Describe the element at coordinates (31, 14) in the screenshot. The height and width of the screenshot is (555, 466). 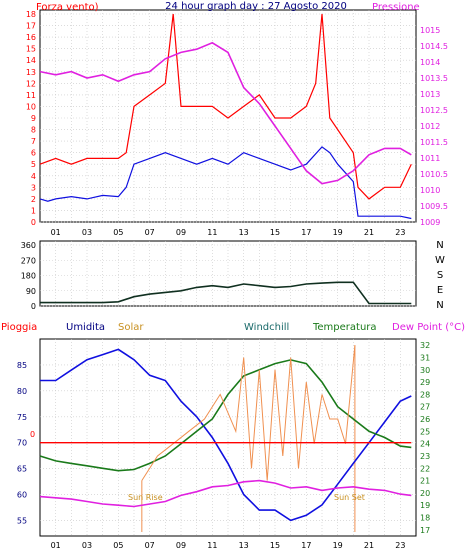
I see `wind-y-tick-label: 18` at that location.